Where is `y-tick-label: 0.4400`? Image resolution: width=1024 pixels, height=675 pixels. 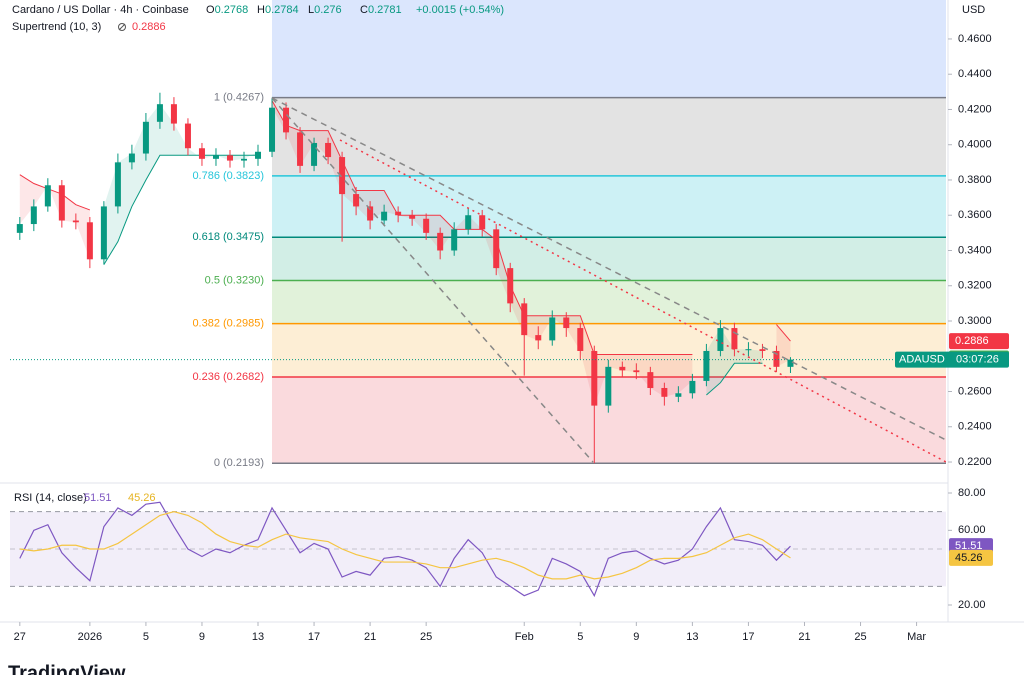 y-tick-label: 0.4400 is located at coordinates (975, 74).